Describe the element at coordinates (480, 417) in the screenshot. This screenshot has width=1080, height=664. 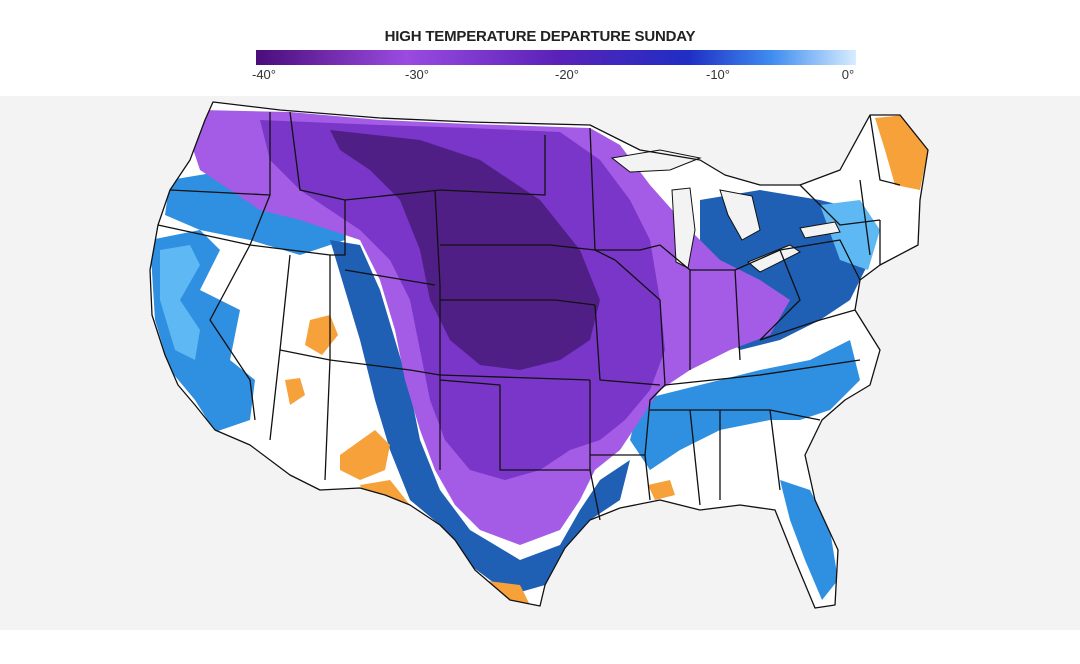
I see `blue-band-southwest` at that location.